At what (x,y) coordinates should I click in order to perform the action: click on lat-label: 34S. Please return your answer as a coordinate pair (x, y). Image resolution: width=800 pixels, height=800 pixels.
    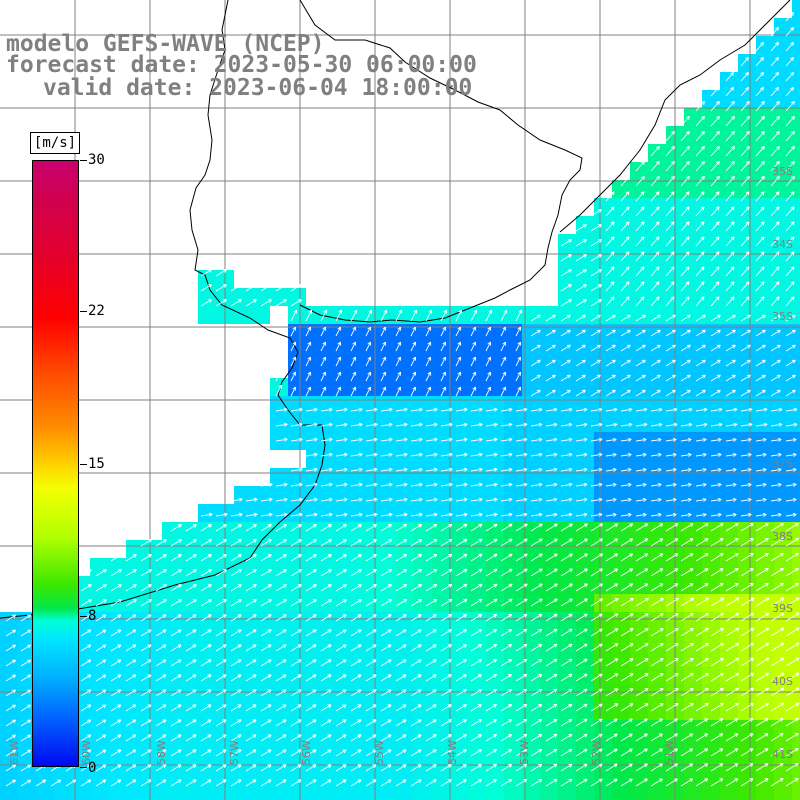
    Looking at the image, I should click on (782, 244).